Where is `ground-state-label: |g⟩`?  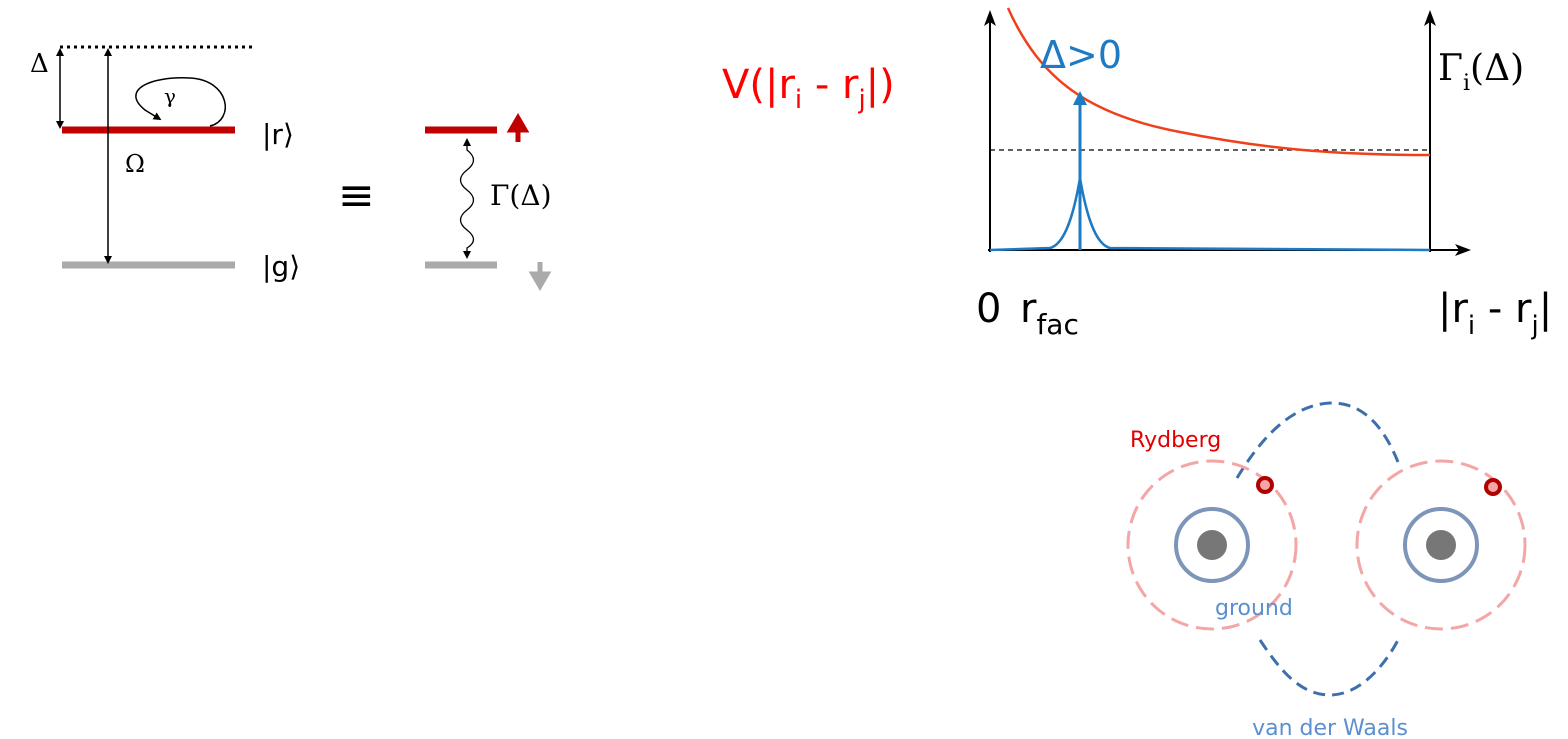
ground-state-label: |g⟩ is located at coordinates (281, 266).